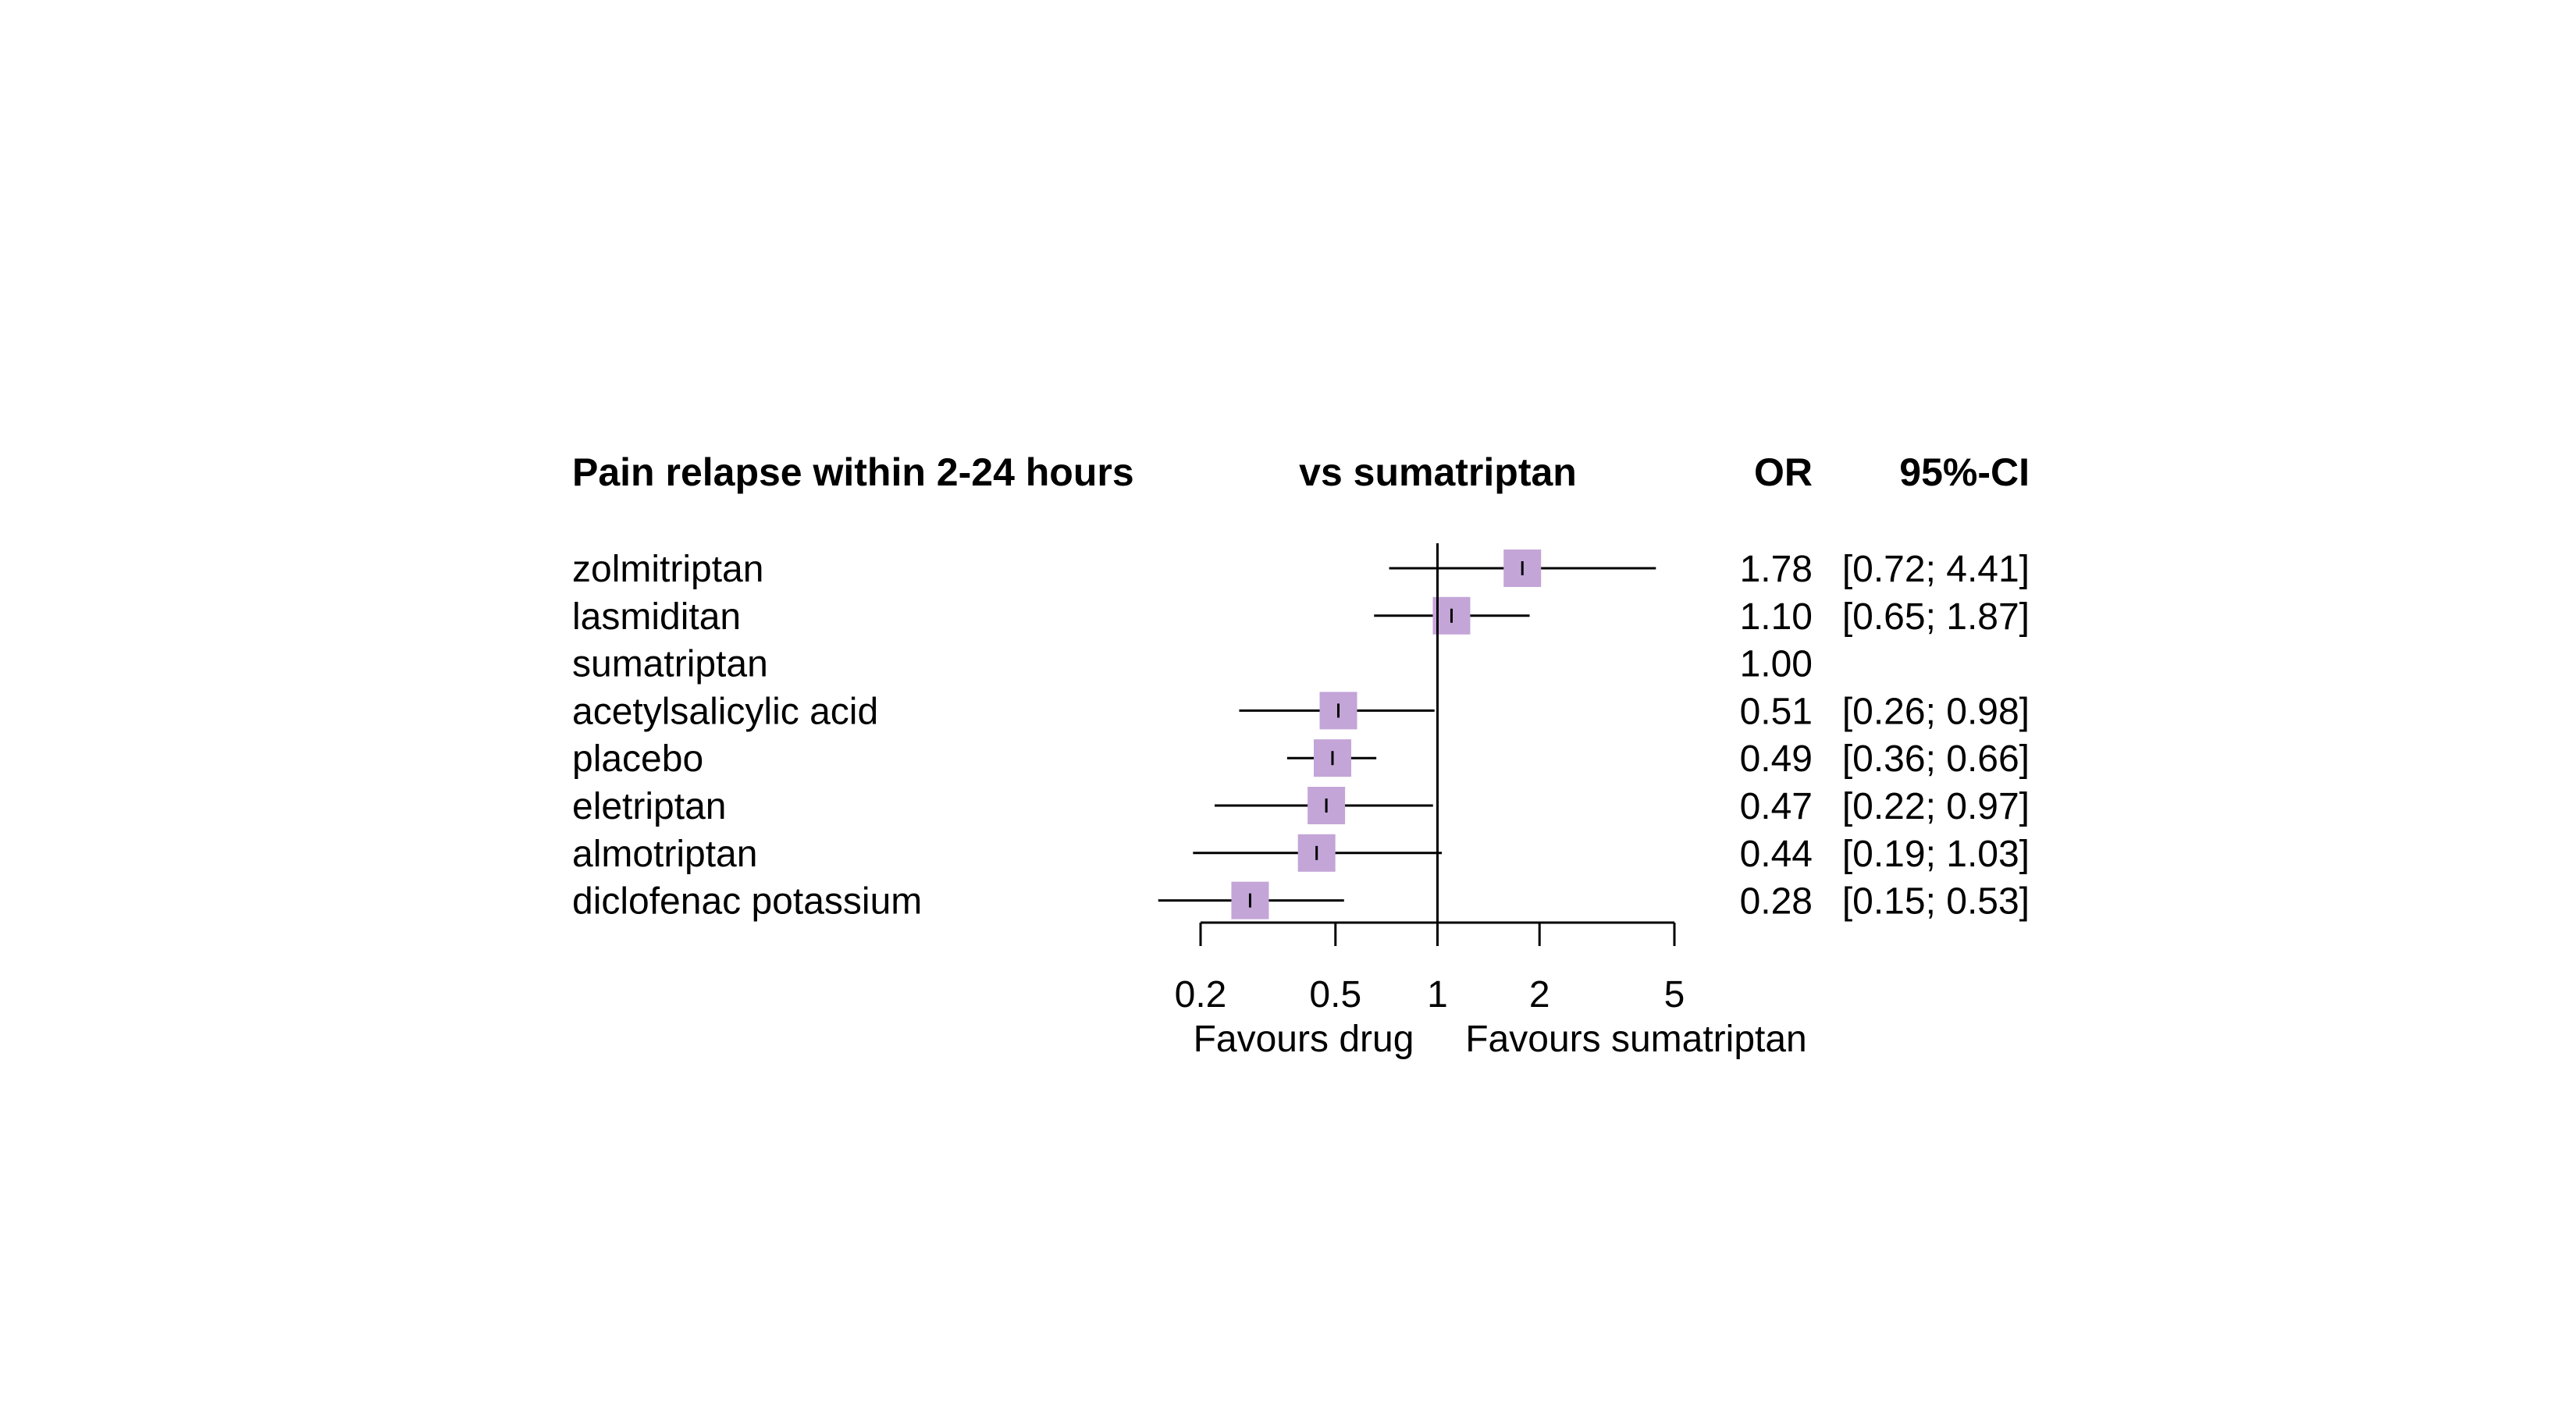  What do you see at coordinates (1936, 807) in the screenshot?
I see `ci-value: [0.22; 0.97]` at bounding box center [1936, 807].